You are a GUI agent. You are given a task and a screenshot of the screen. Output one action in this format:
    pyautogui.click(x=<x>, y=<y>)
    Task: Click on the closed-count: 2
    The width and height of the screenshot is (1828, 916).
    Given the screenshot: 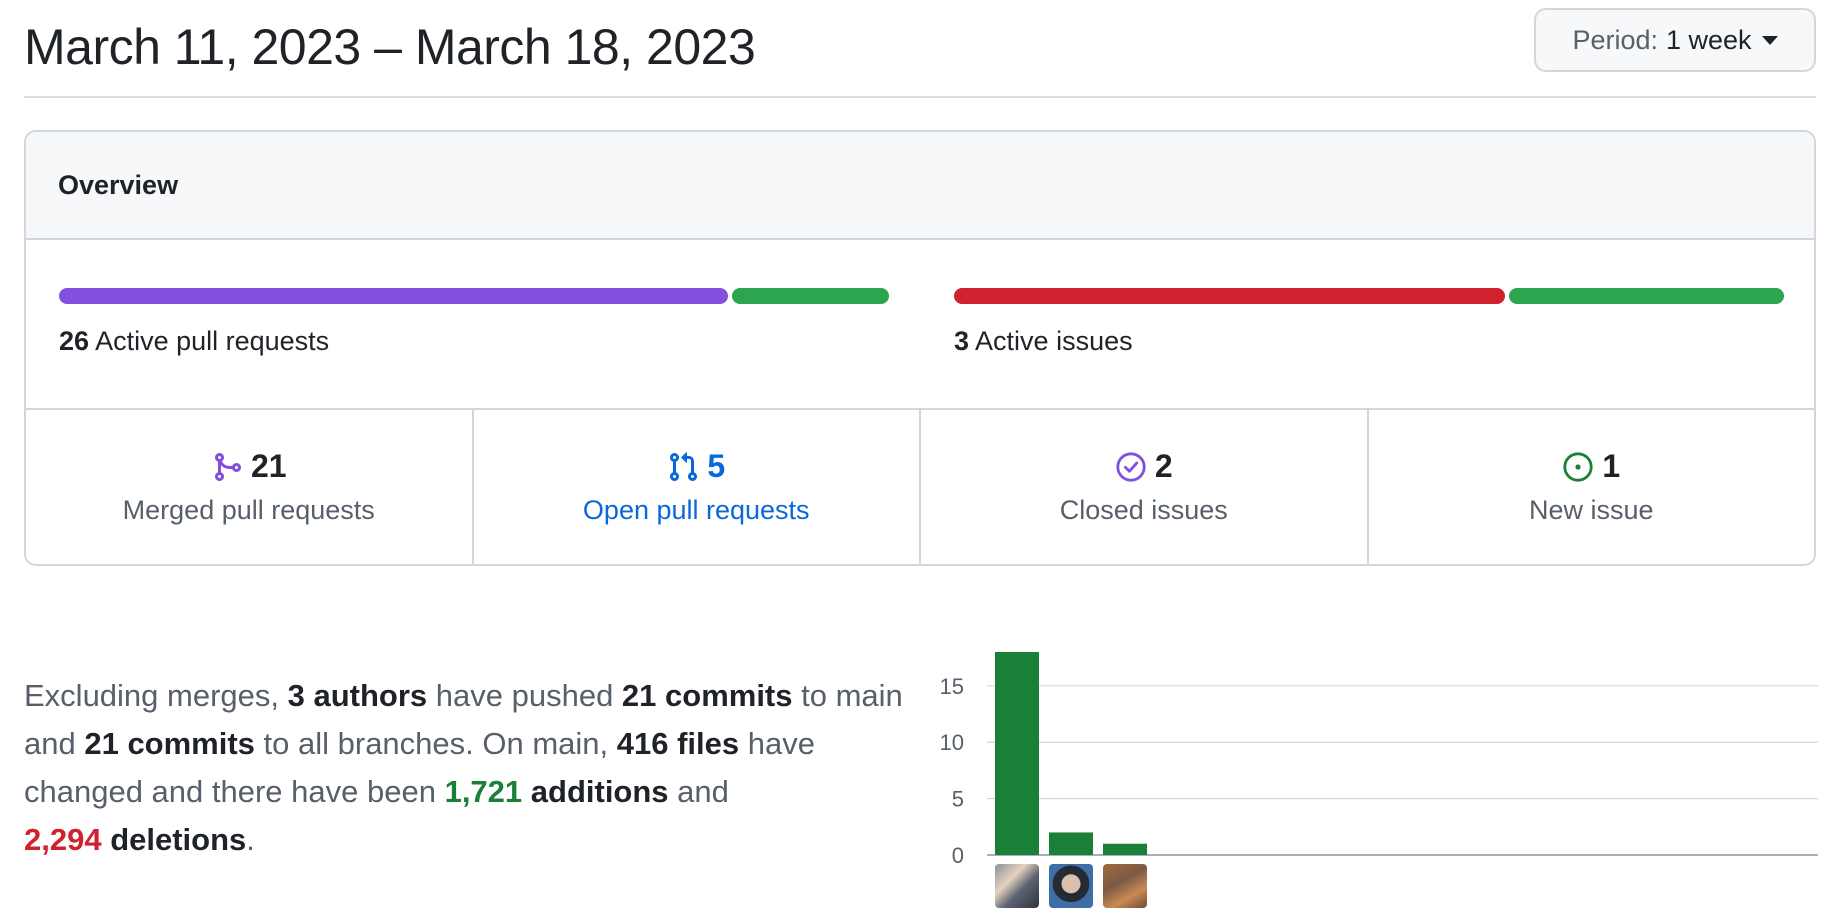 What is the action you would take?
    pyautogui.click(x=1163, y=466)
    